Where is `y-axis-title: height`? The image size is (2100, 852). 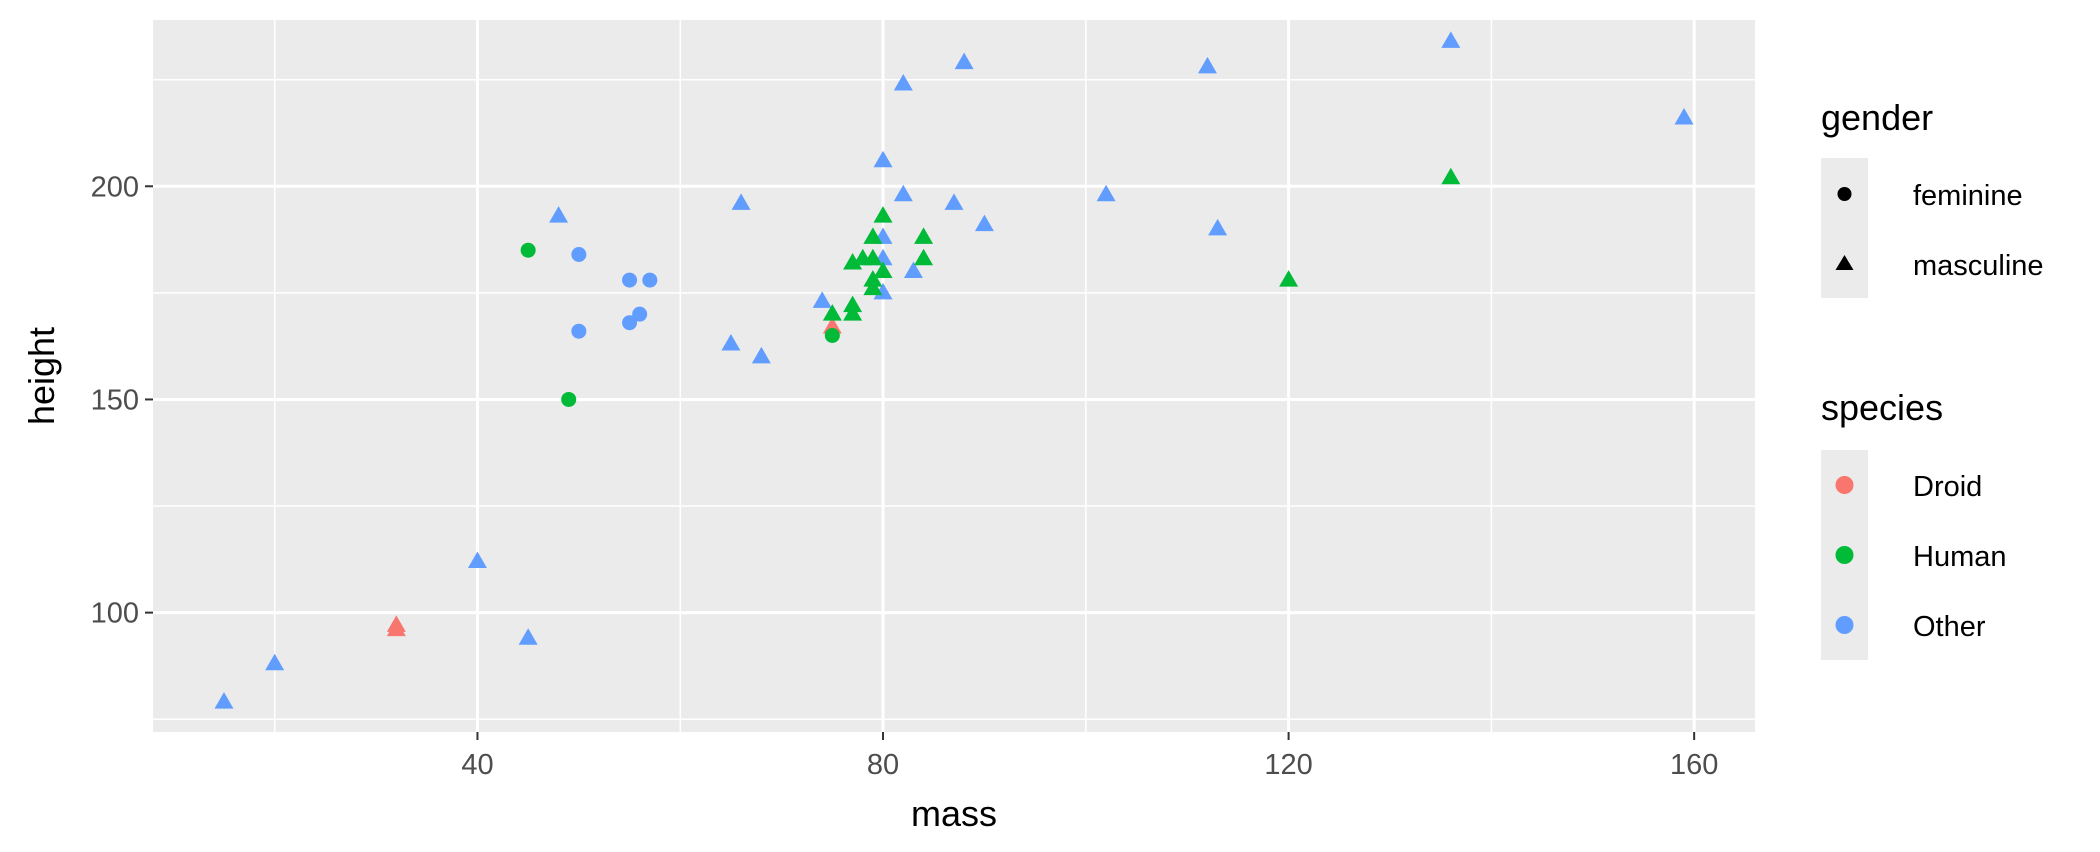 y-axis-title: height is located at coordinates (41, 376).